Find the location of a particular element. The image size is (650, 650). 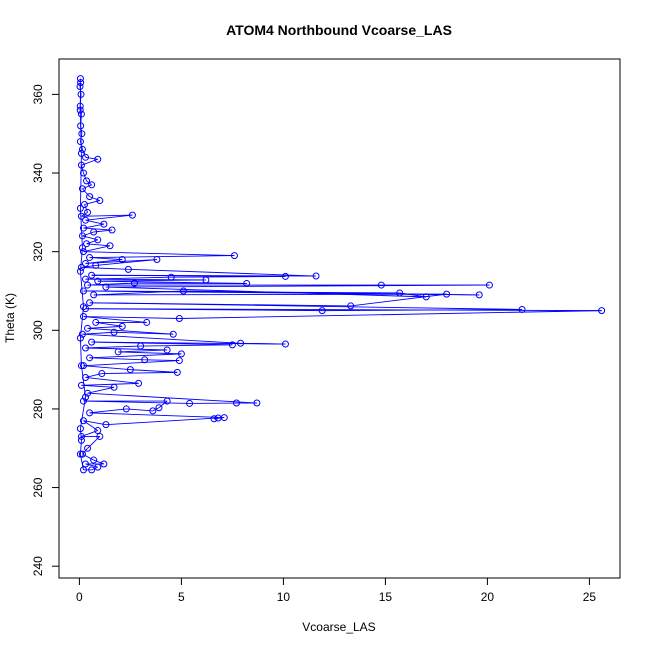

x-axis-label: Vcoarse_LAS is located at coordinates (338, 627).